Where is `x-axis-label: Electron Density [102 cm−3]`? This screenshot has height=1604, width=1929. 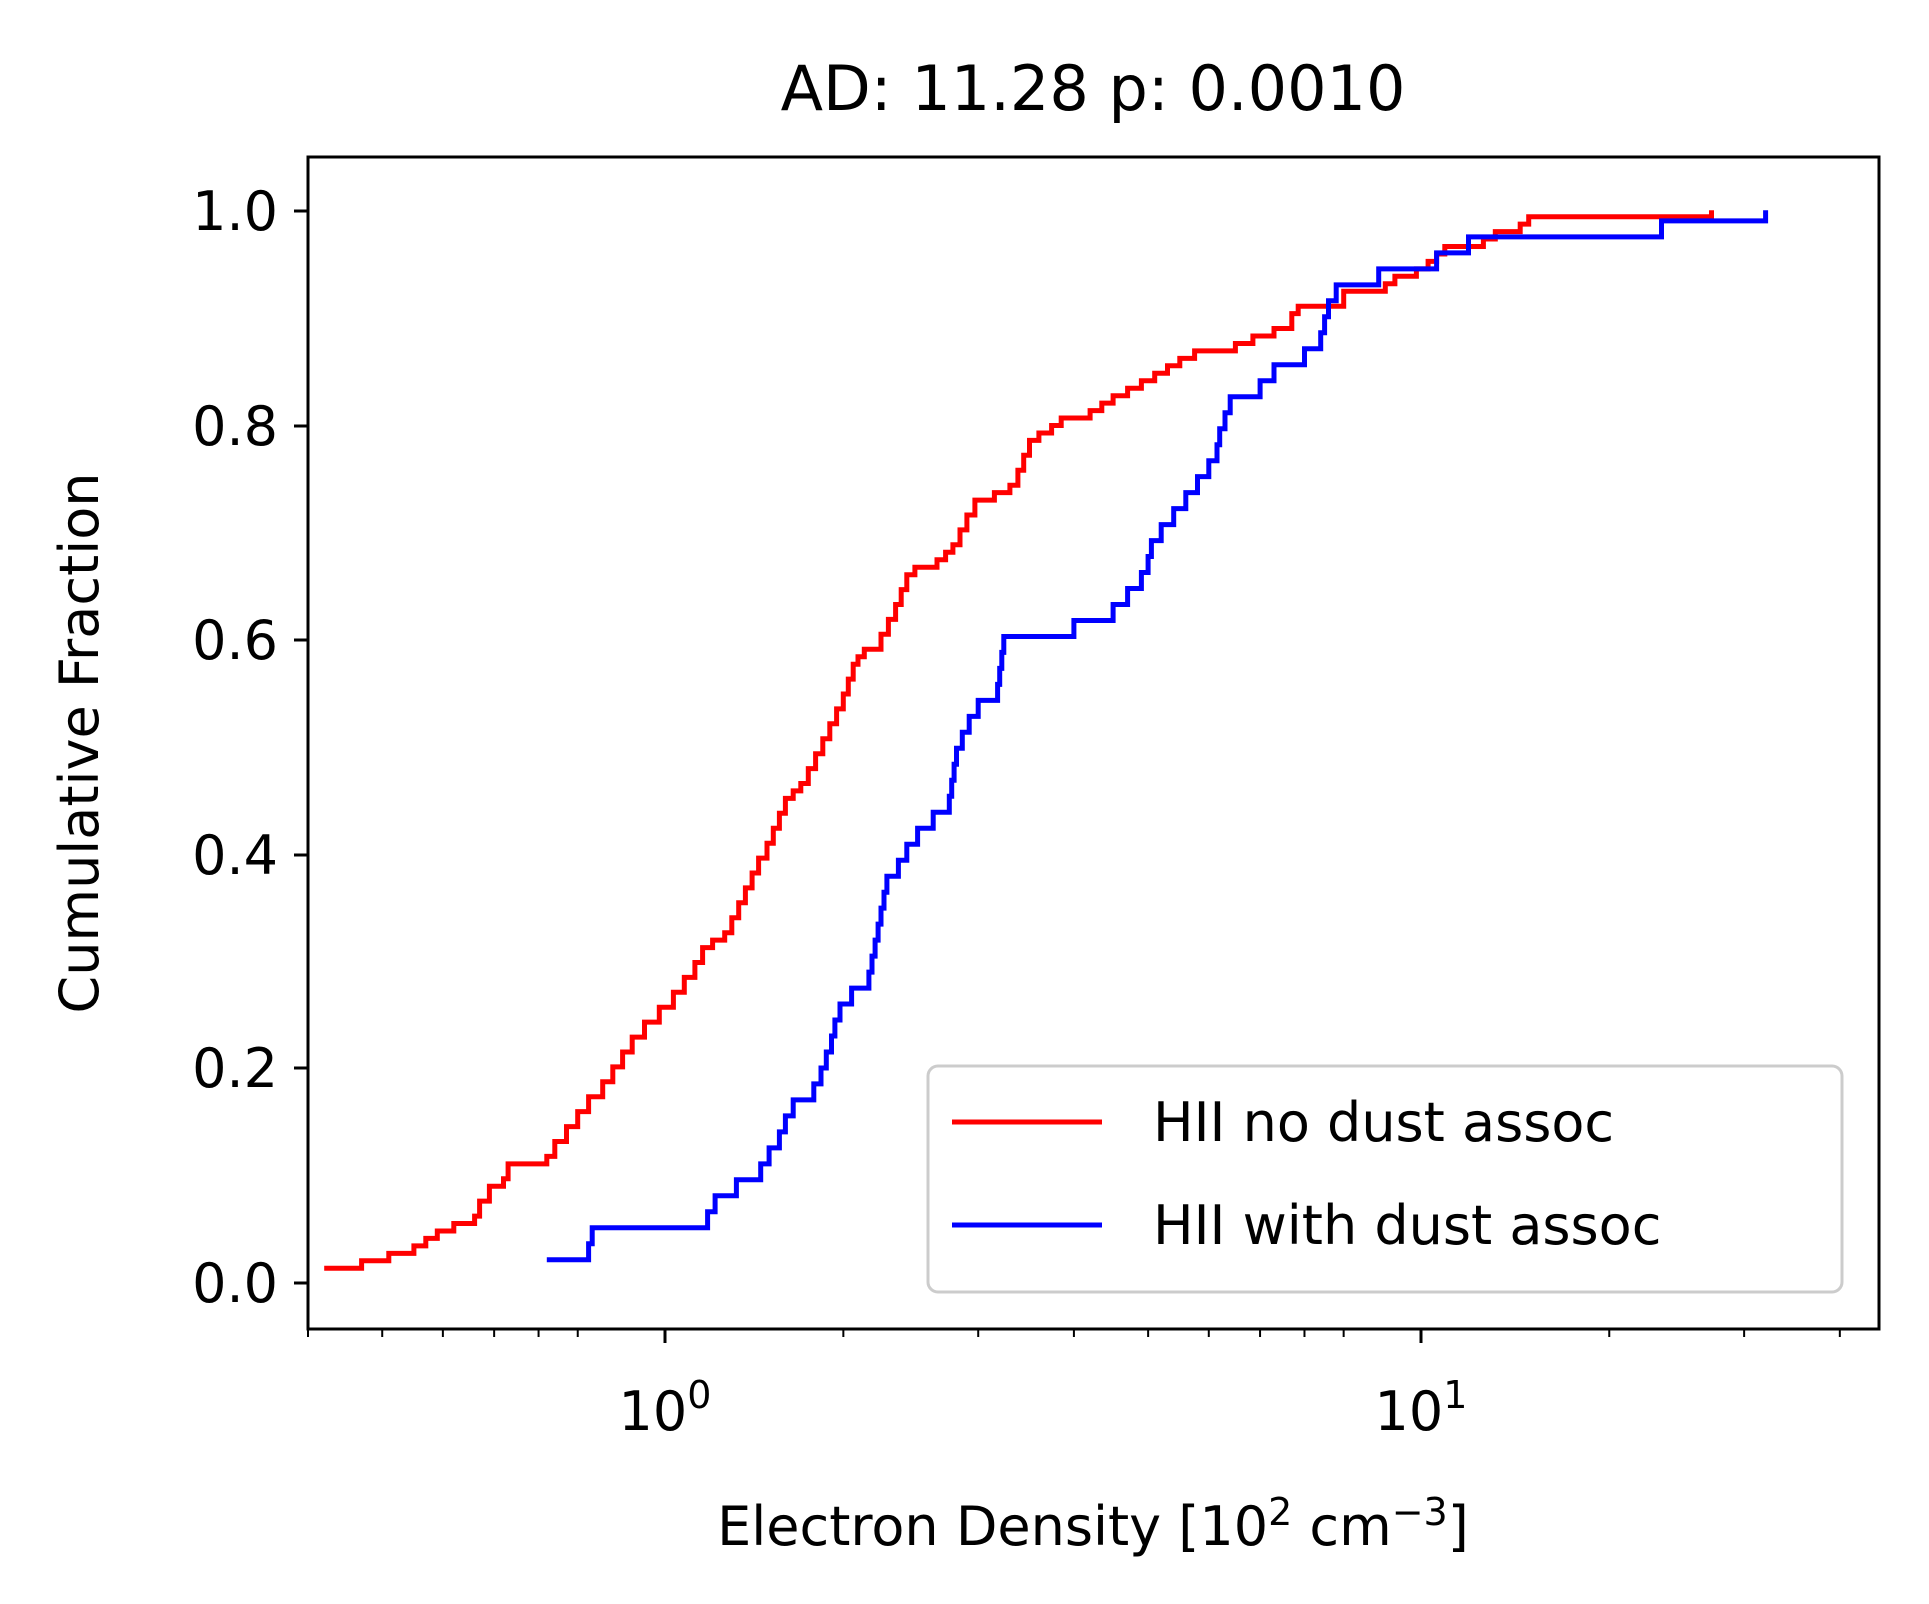
x-axis-label: Electron Density [102 cm−3] is located at coordinates (1093, 1524).